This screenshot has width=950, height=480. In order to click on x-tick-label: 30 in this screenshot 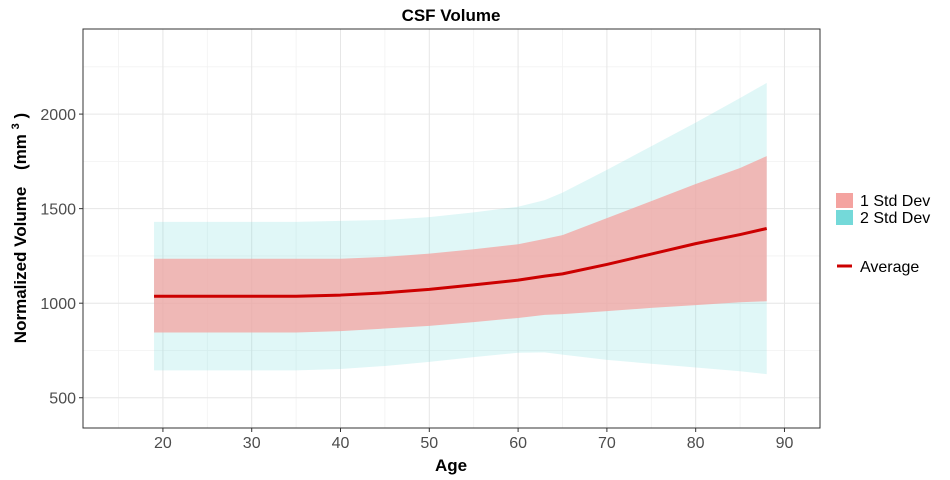, I will do `click(252, 443)`.